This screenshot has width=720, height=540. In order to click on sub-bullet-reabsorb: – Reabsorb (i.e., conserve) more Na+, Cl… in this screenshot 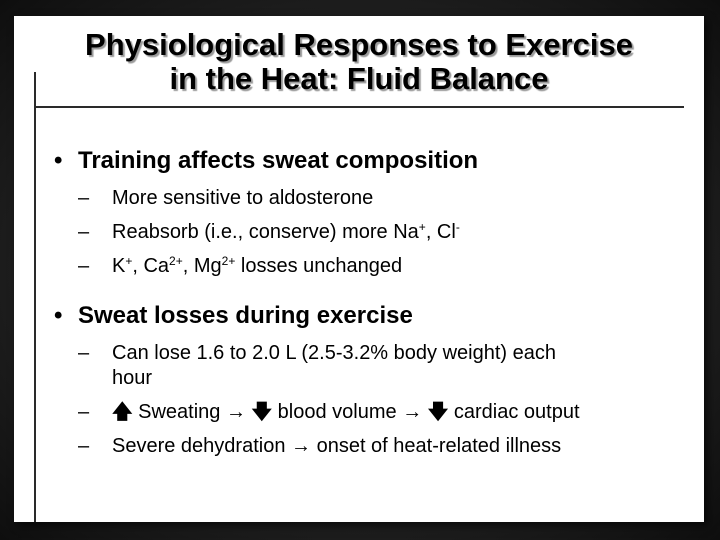, I will do `click(269, 231)`.